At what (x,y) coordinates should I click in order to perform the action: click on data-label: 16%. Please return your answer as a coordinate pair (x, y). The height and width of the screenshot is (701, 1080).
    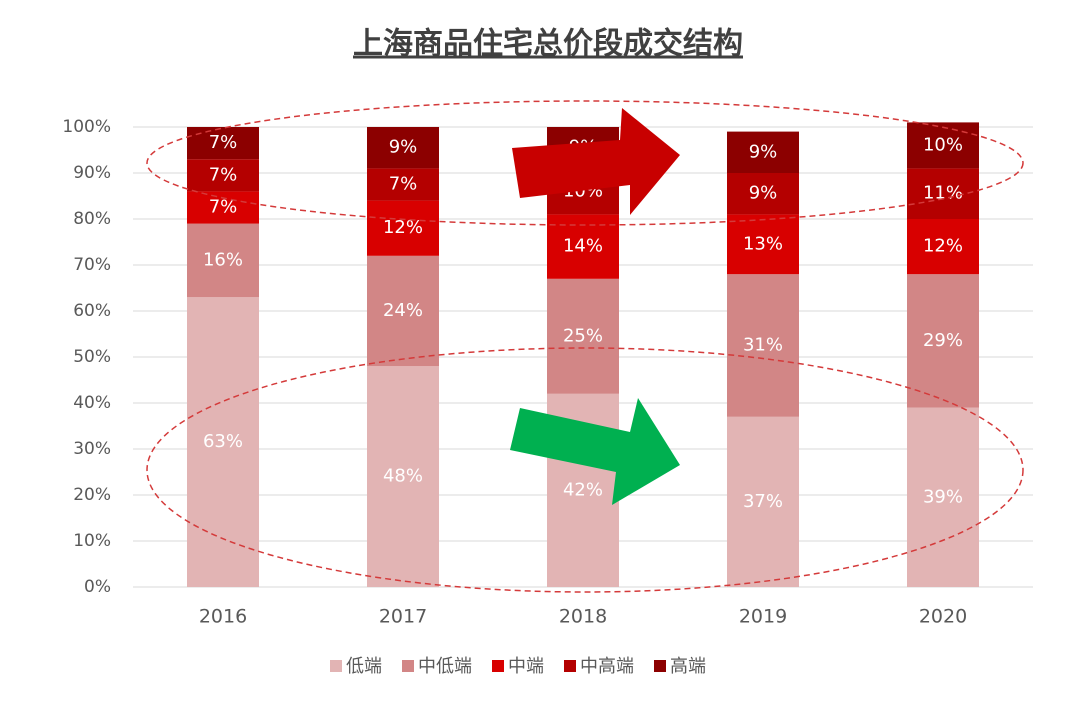
    Looking at the image, I should click on (223, 259).